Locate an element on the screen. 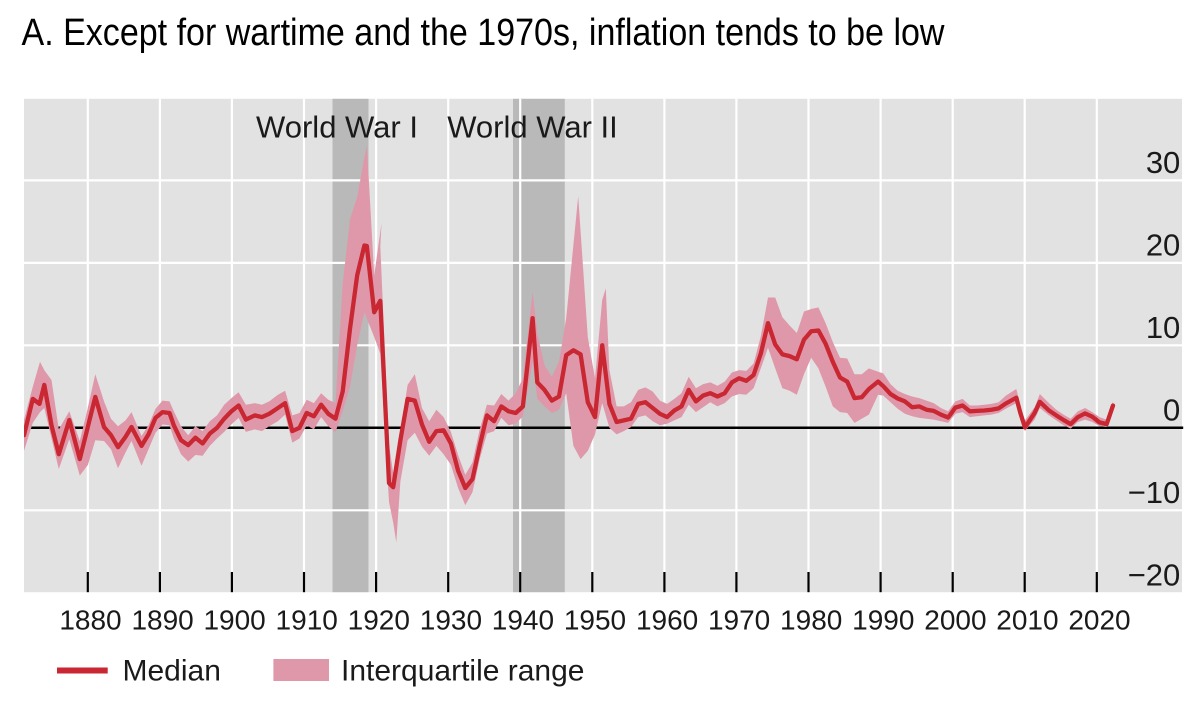  svg-text: 1880 is located at coordinates (90, 619).